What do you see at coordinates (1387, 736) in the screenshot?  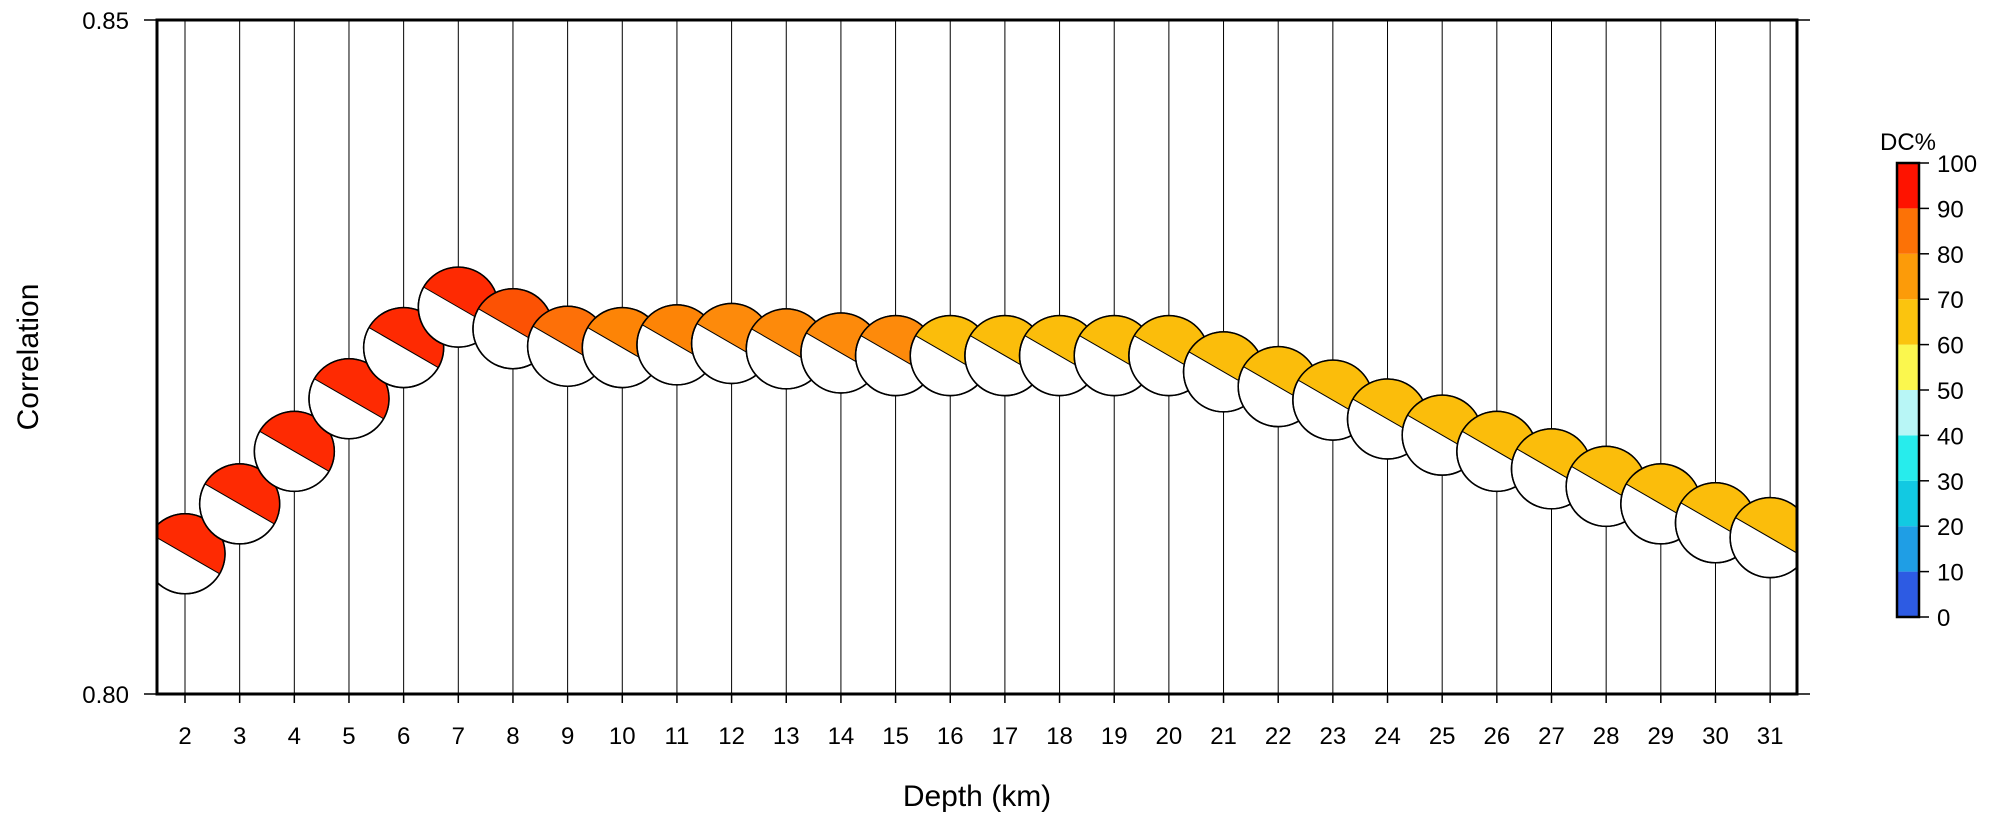 I see `x-tick-label-24: 24` at bounding box center [1387, 736].